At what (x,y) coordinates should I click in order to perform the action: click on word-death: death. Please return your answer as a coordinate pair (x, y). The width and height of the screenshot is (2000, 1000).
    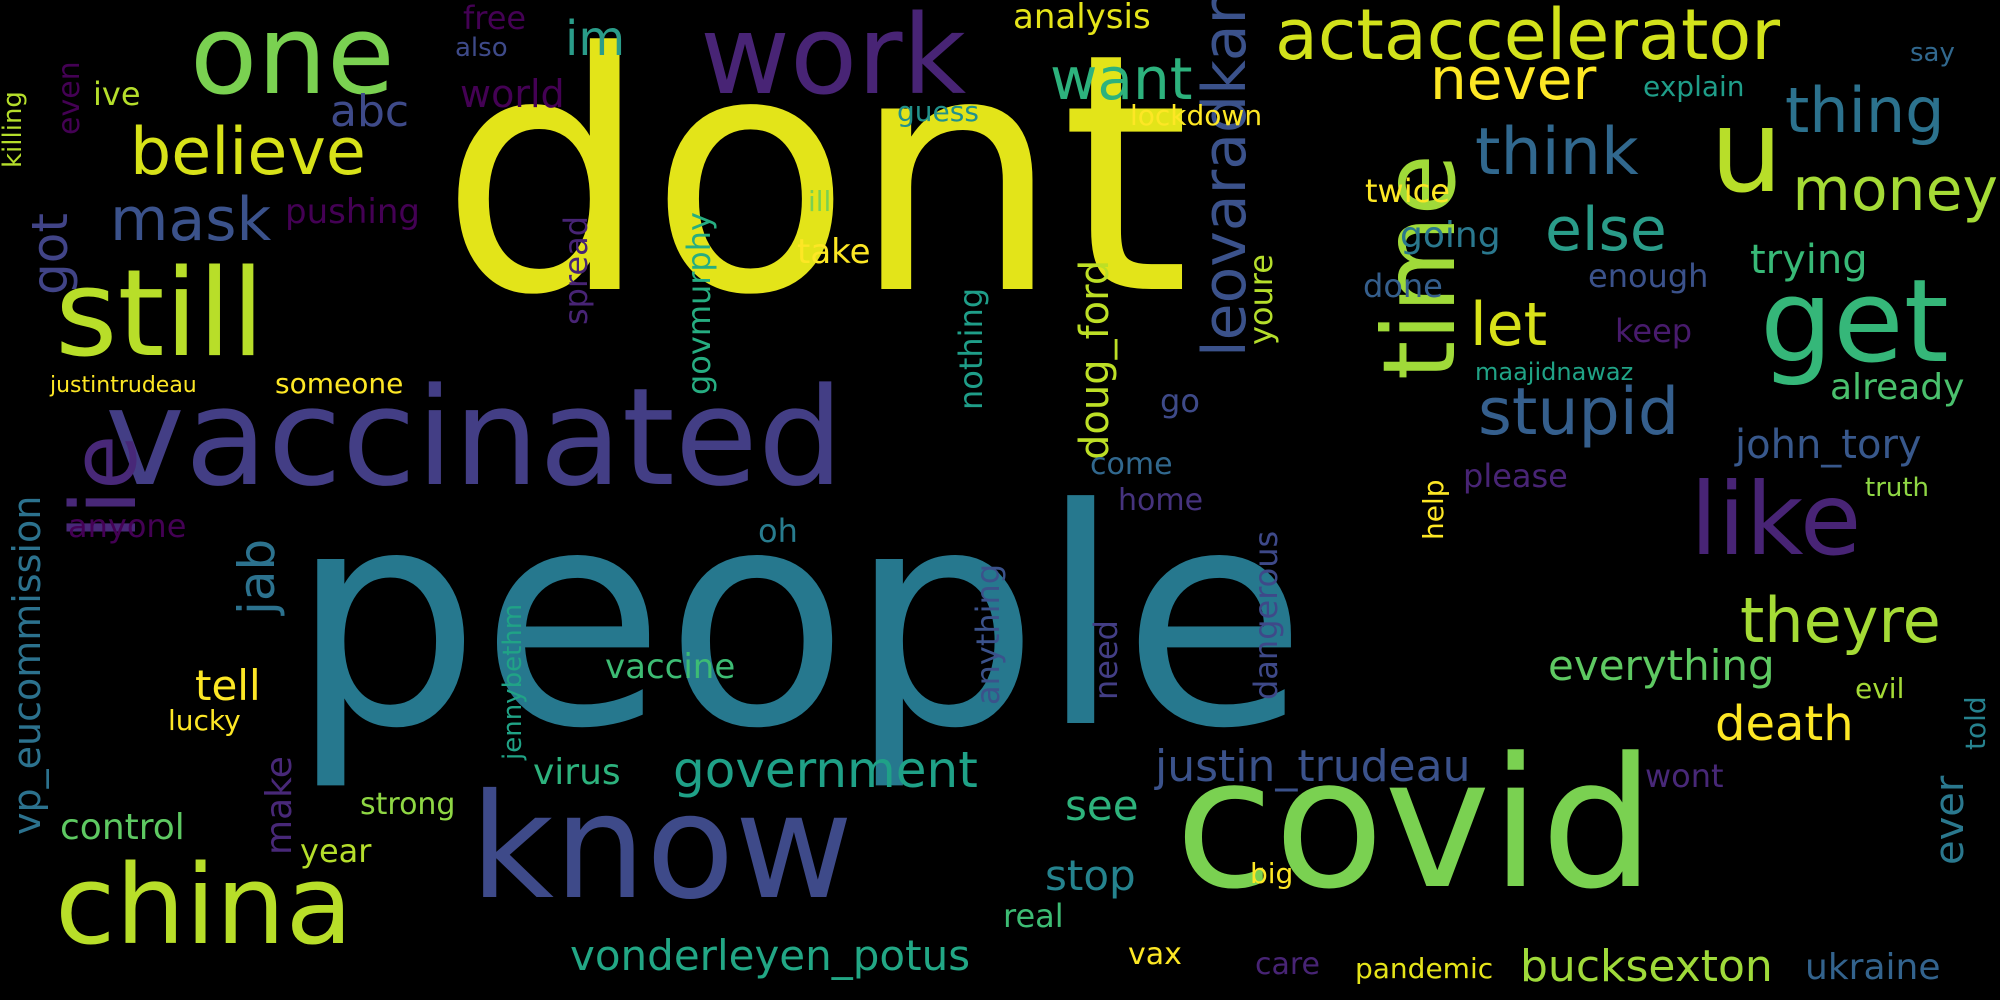
    Looking at the image, I should click on (1784, 724).